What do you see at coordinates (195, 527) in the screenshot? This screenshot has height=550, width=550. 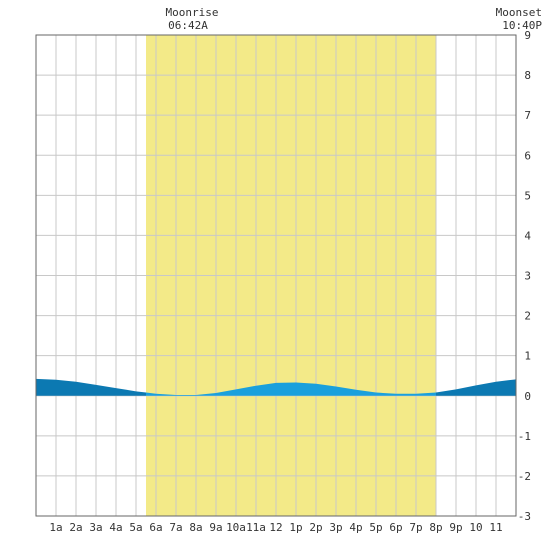 I see `x-tick-label: 8a` at bounding box center [195, 527].